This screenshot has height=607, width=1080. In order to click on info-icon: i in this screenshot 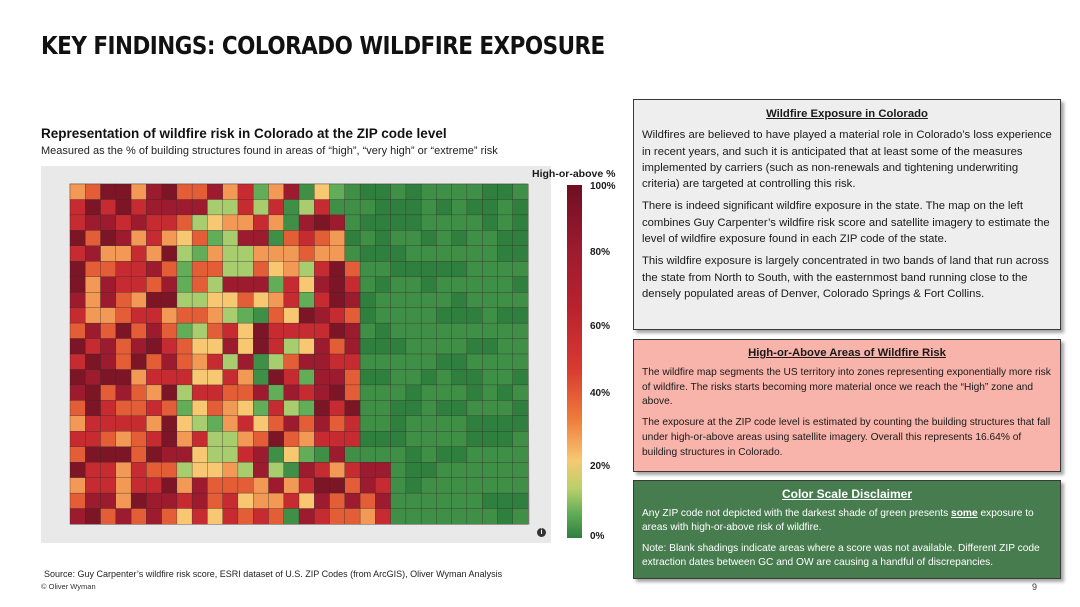, I will do `click(541, 532)`.